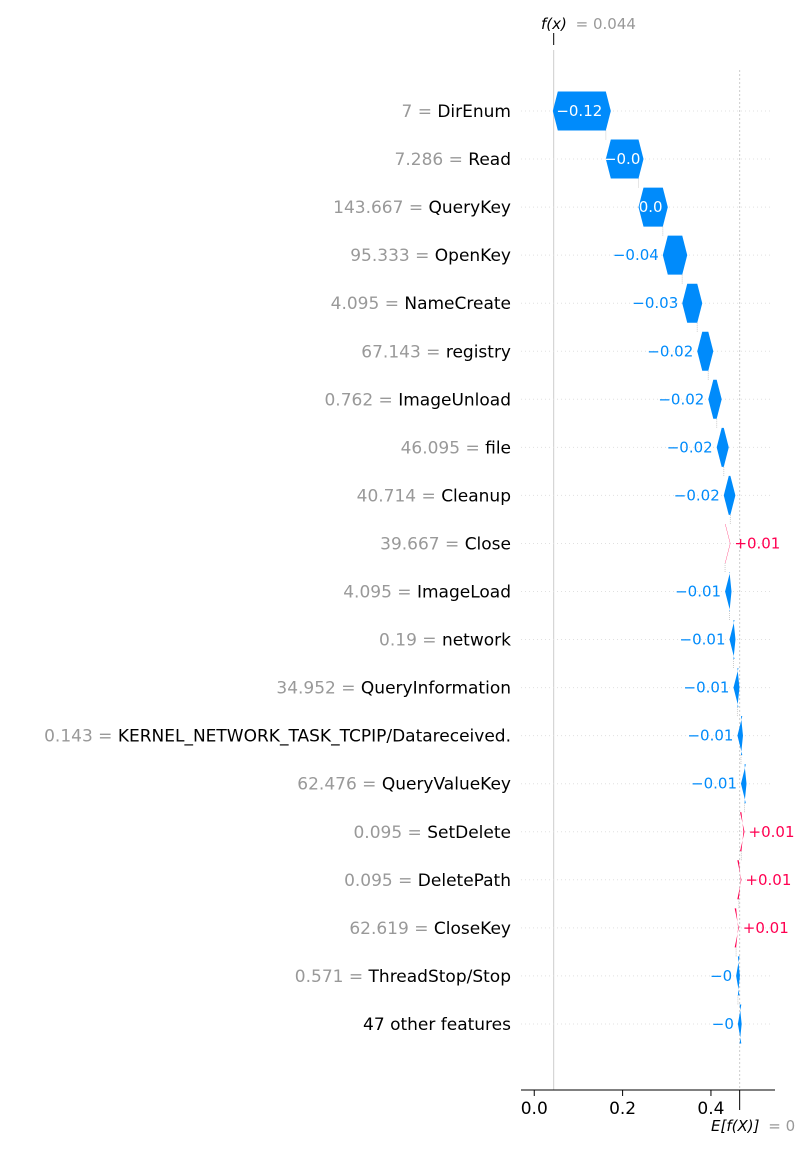  I want to click on feature-value: 46.095 =, so click(443, 448).